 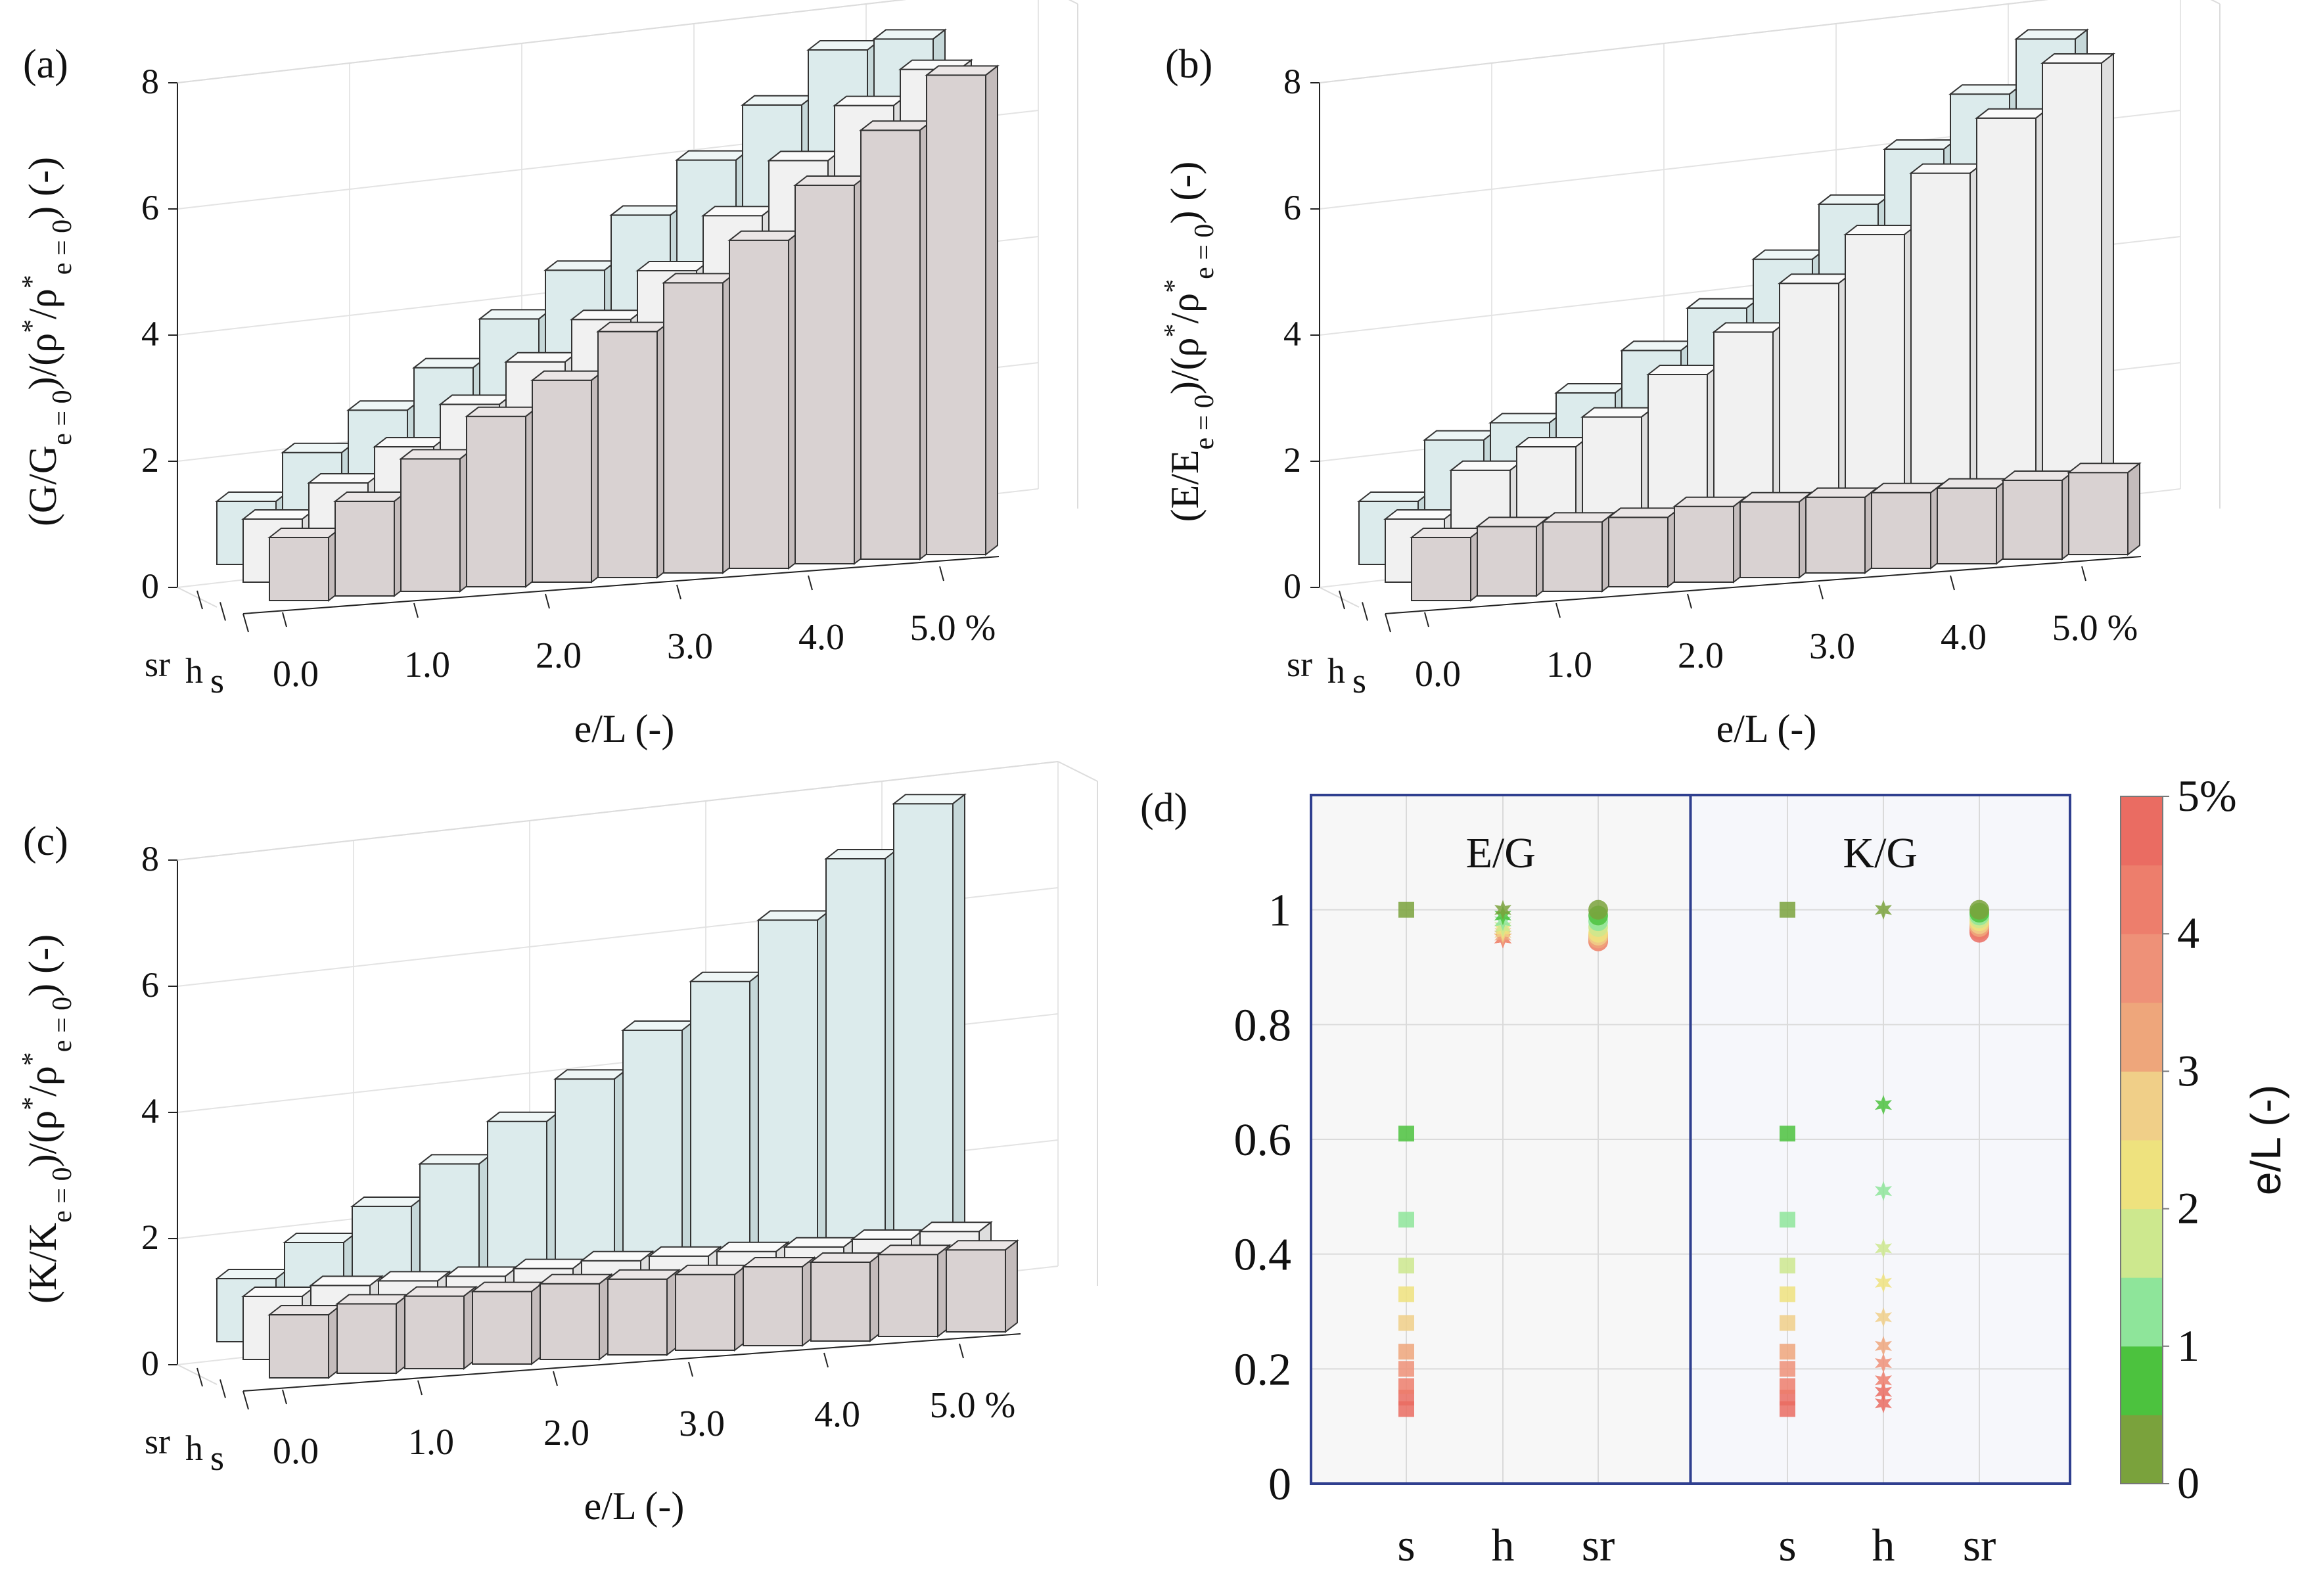 What do you see at coordinates (624, 728) in the screenshot?
I see `x-axis-label: e/L (-)` at bounding box center [624, 728].